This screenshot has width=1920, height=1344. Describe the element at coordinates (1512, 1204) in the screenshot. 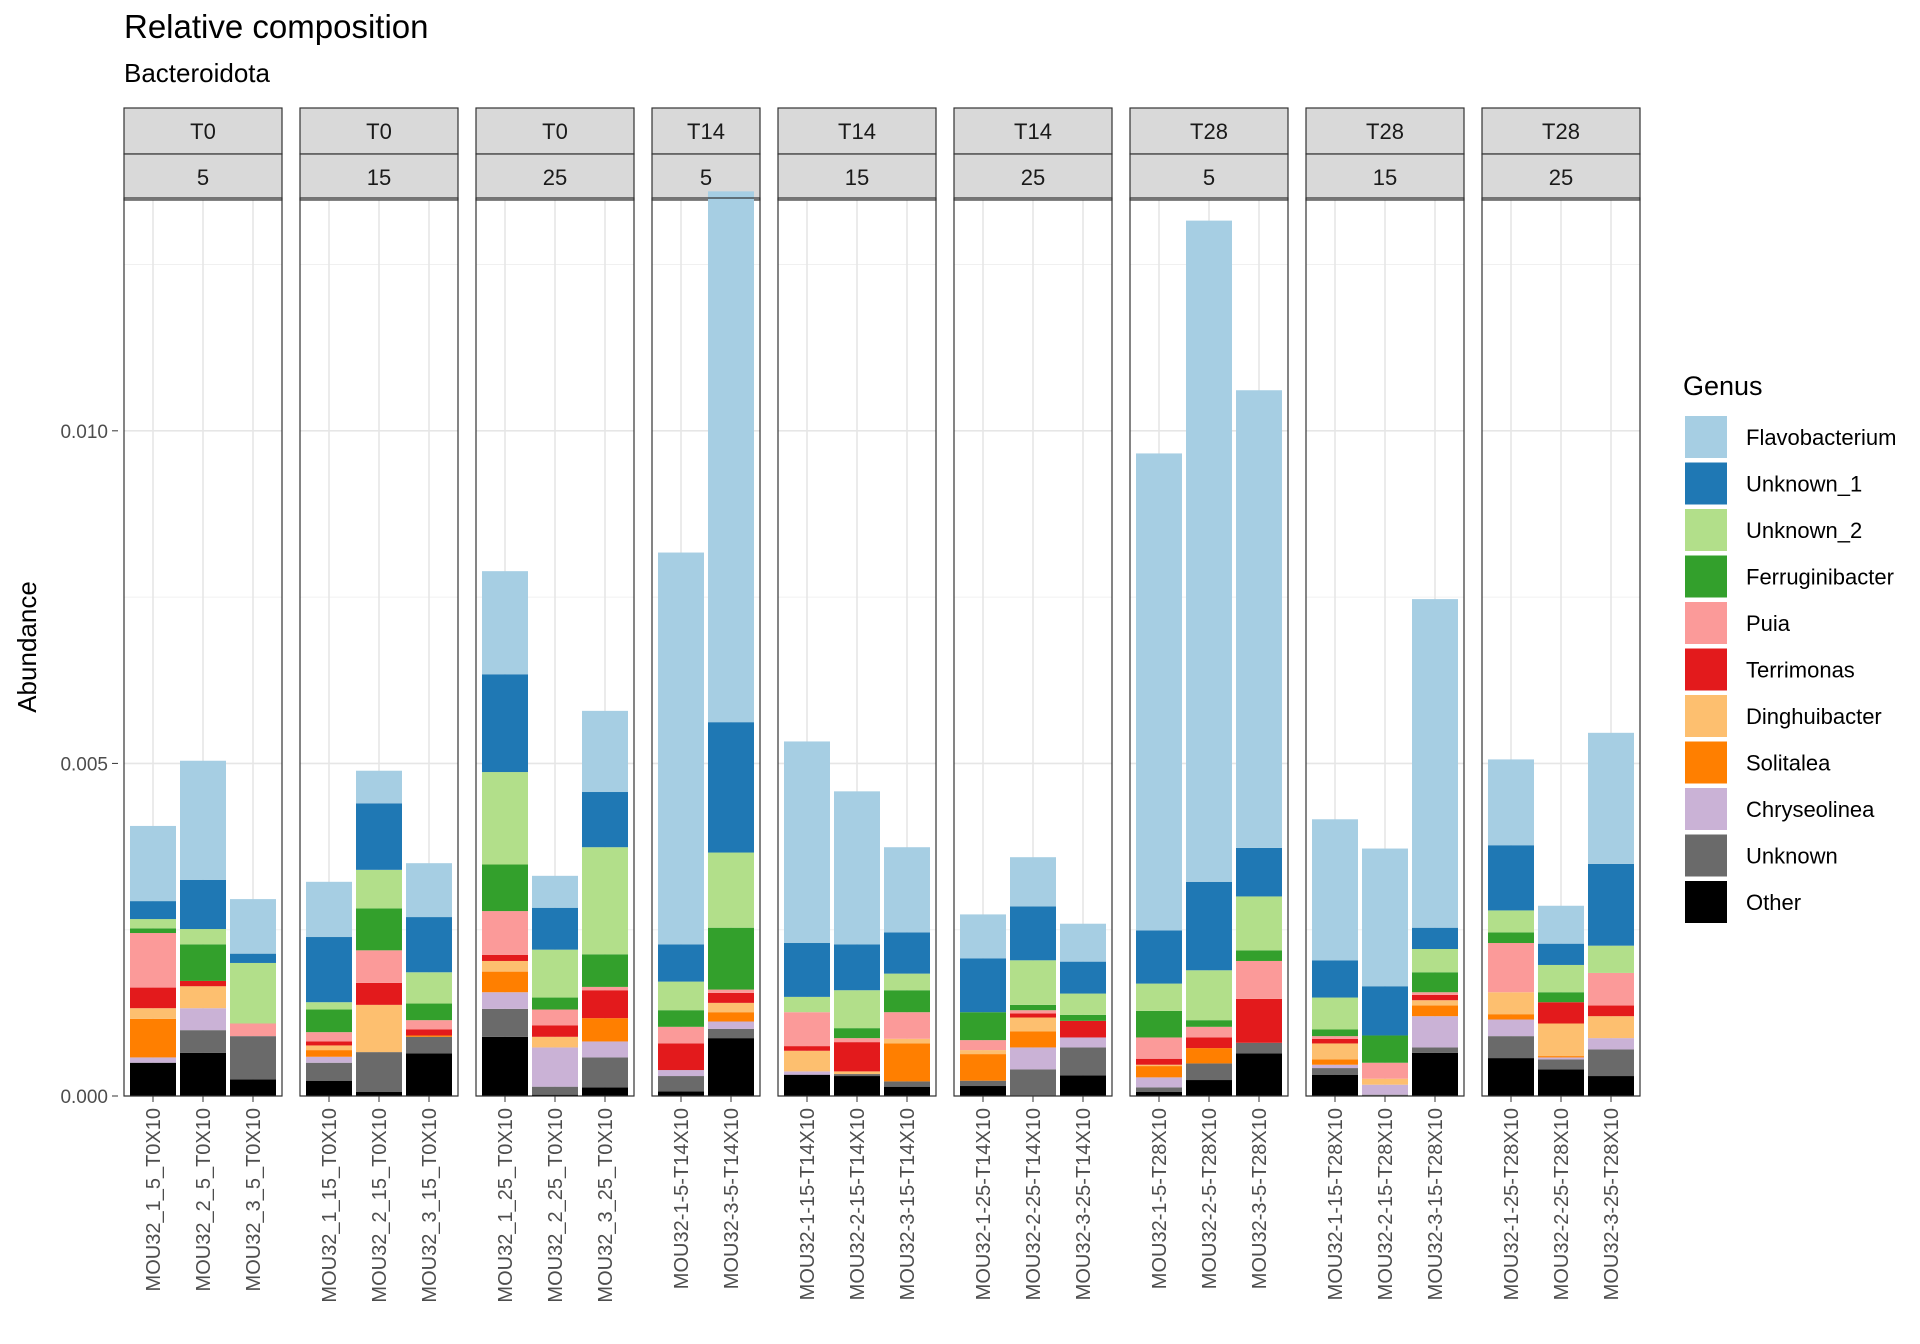

I see `x-tick-label: MOU32-1-25-T28X10` at that location.